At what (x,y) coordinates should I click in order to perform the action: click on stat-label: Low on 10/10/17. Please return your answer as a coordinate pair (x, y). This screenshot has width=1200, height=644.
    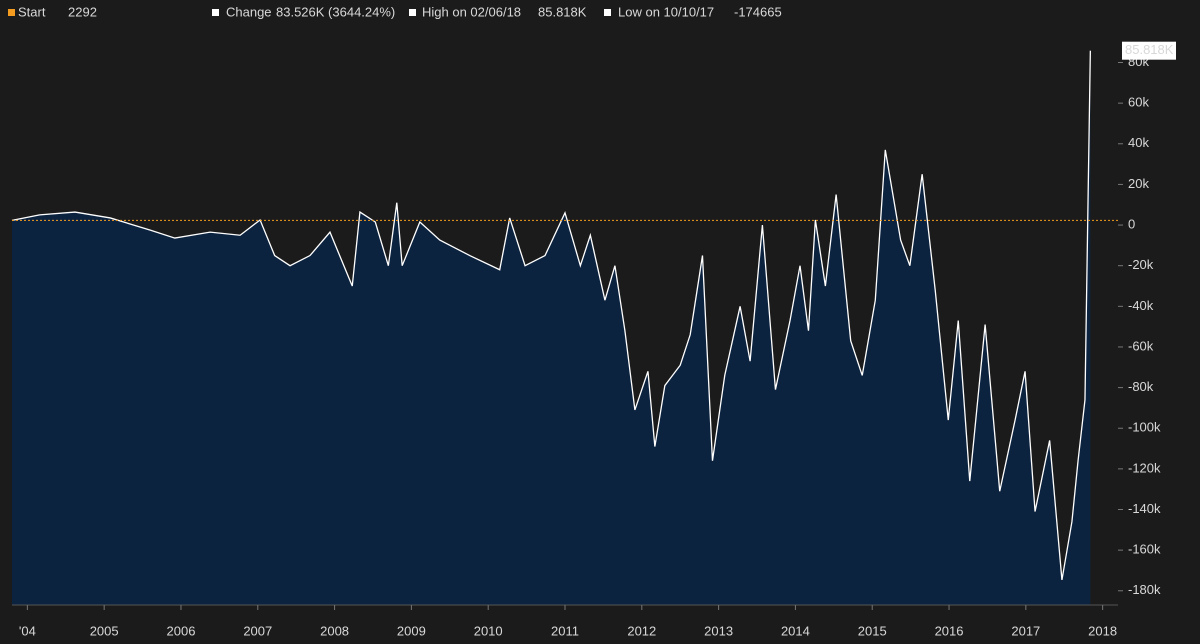
    Looking at the image, I should click on (666, 11).